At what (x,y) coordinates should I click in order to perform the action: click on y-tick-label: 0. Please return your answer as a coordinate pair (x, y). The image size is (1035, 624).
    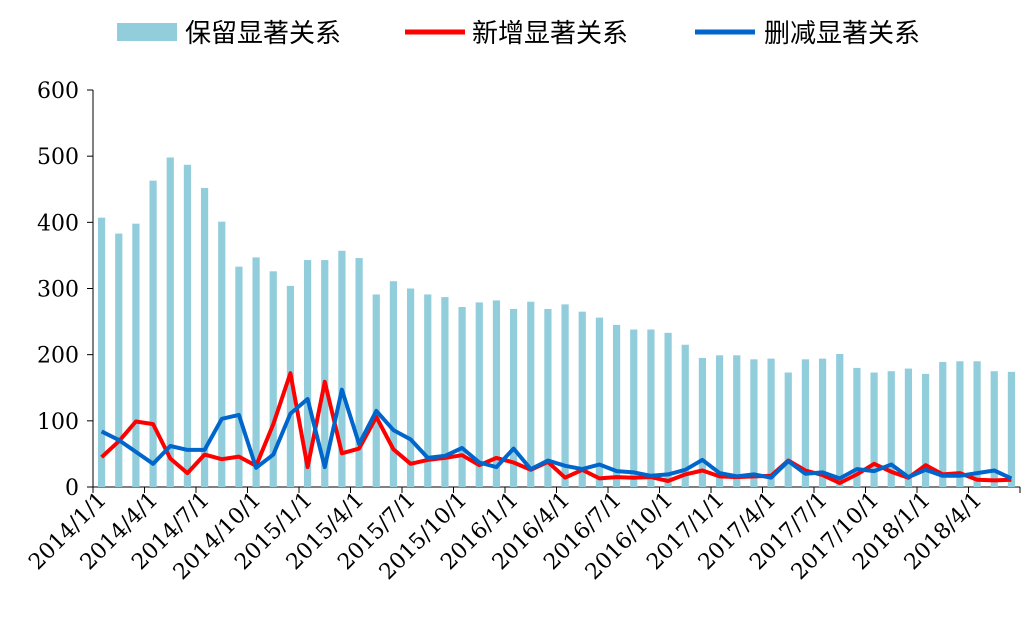
    Looking at the image, I should click on (72, 488).